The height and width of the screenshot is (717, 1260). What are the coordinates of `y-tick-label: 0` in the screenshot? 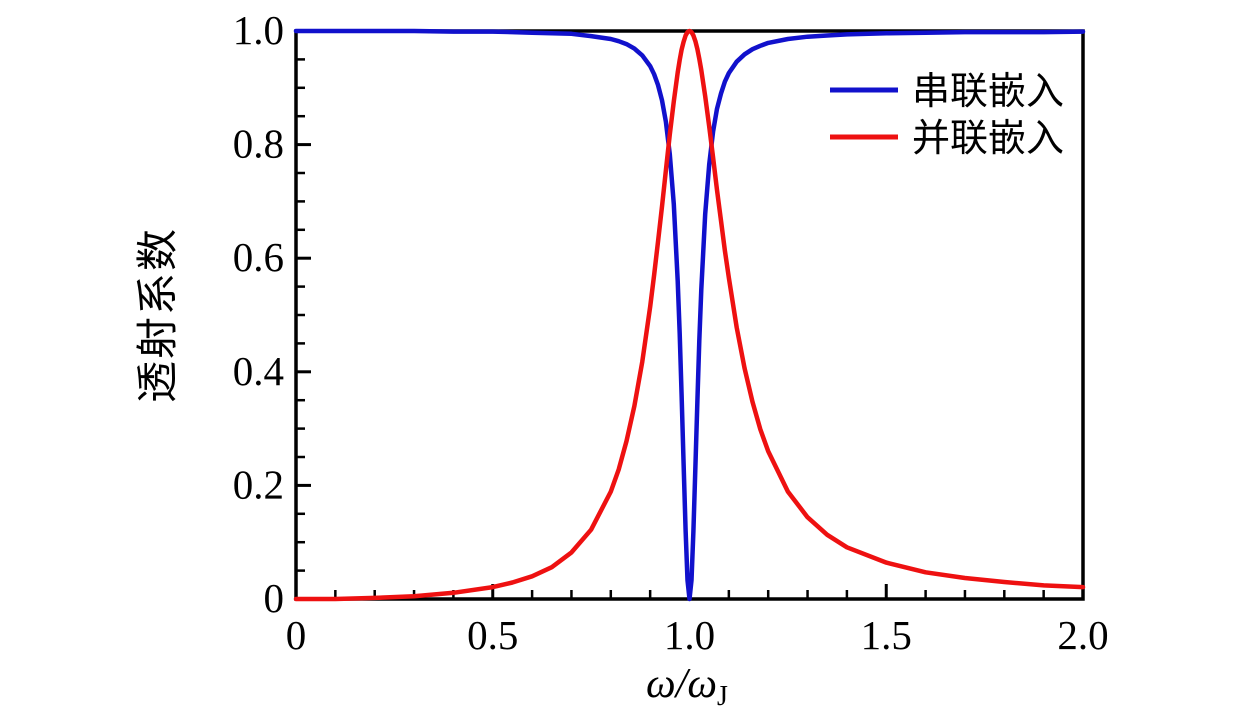 It's located at (274, 598).